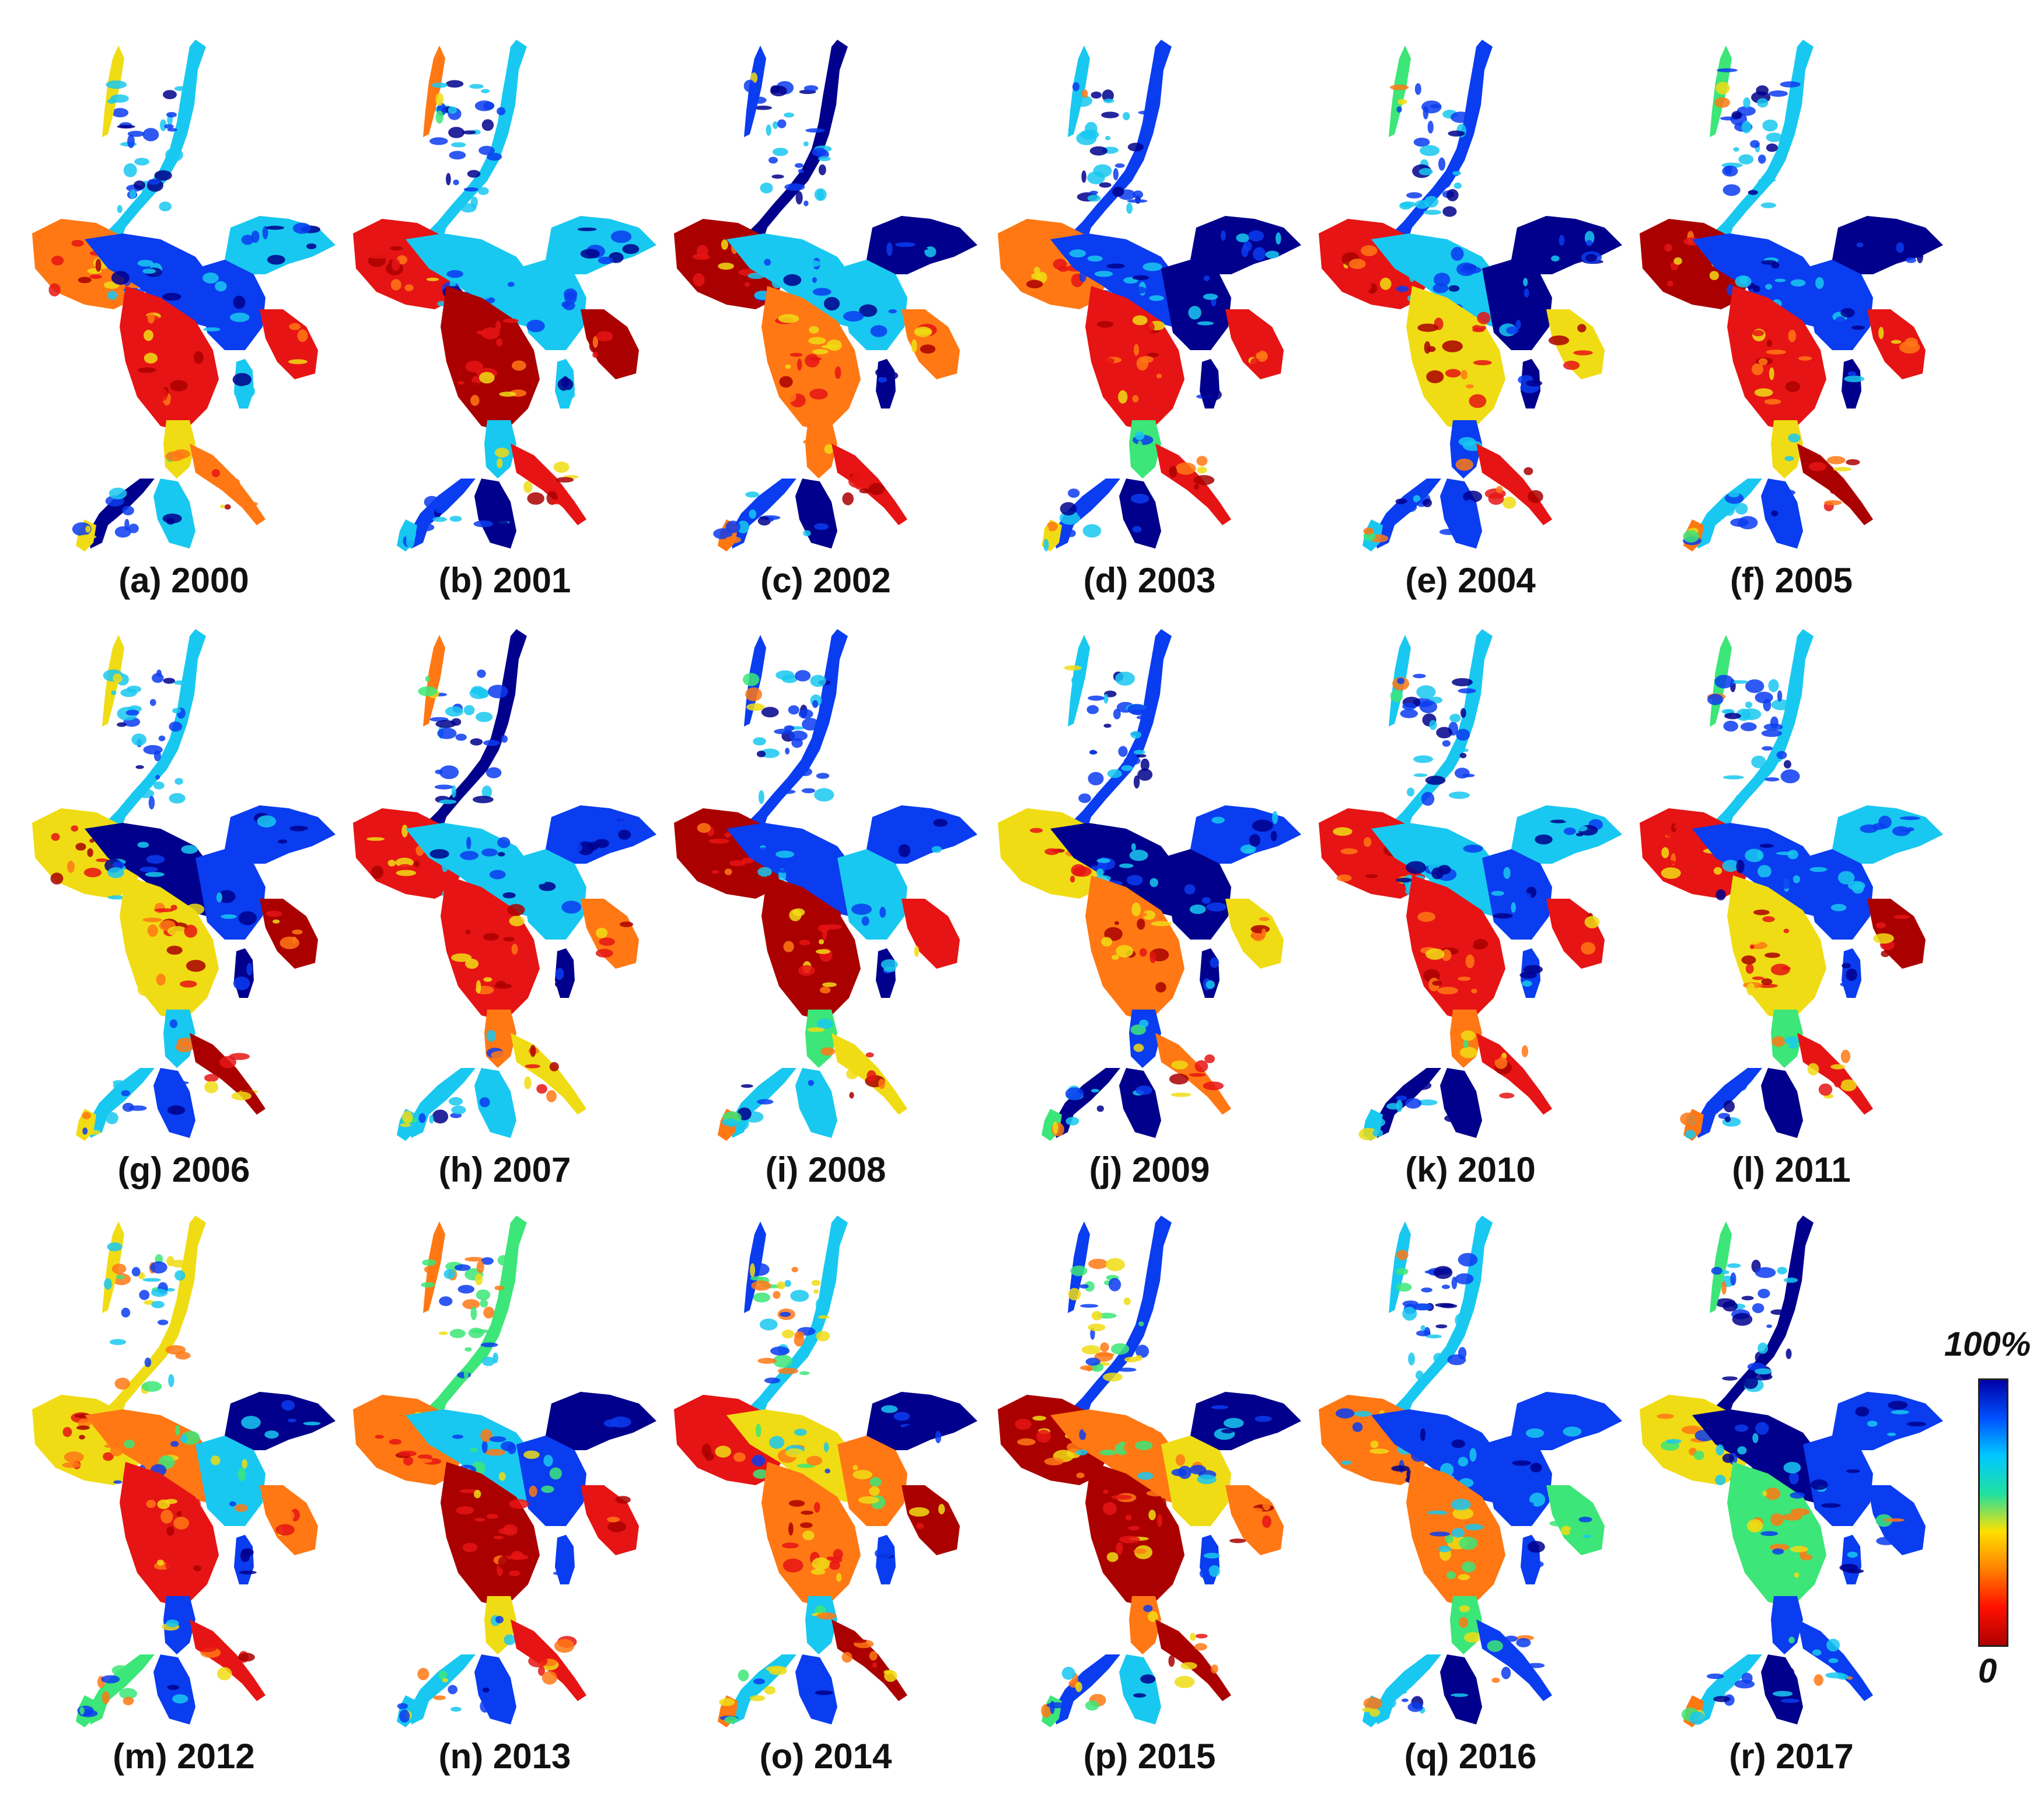  I want to click on map-panel: (q) 2016, so click(1470, 1502).